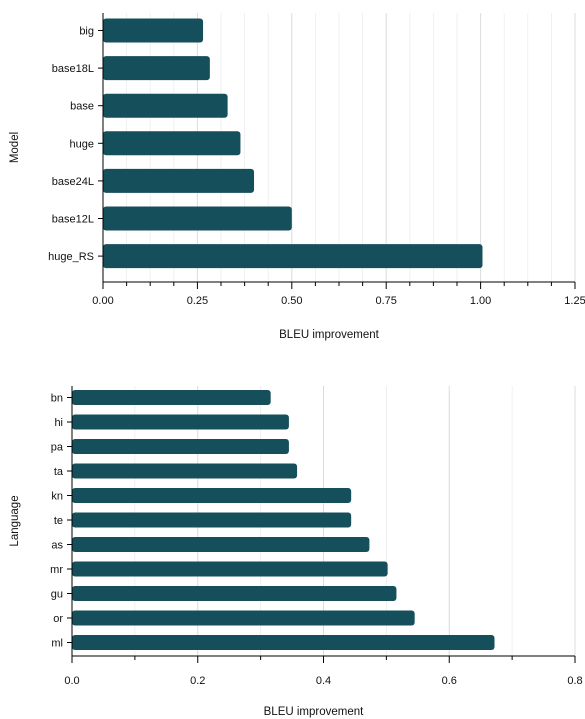  Describe the element at coordinates (574, 301) in the screenshot. I see `x-tick-label: 1.25` at that location.